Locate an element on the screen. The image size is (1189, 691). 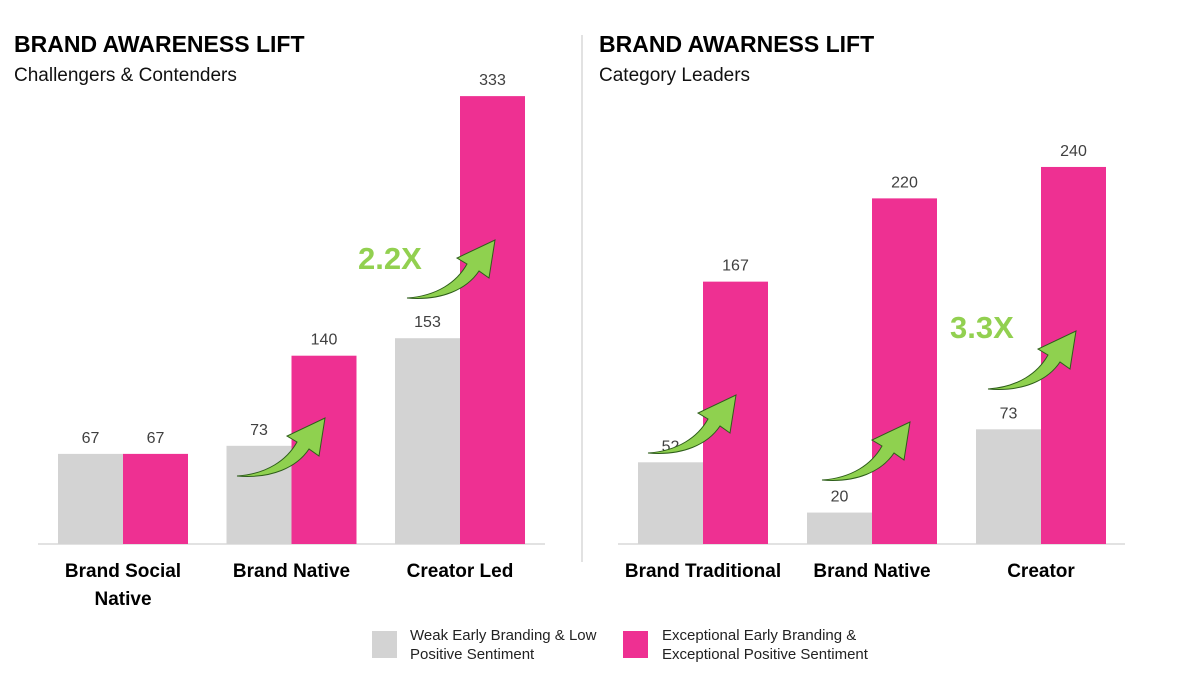
value-label: 240 is located at coordinates (1073, 151).